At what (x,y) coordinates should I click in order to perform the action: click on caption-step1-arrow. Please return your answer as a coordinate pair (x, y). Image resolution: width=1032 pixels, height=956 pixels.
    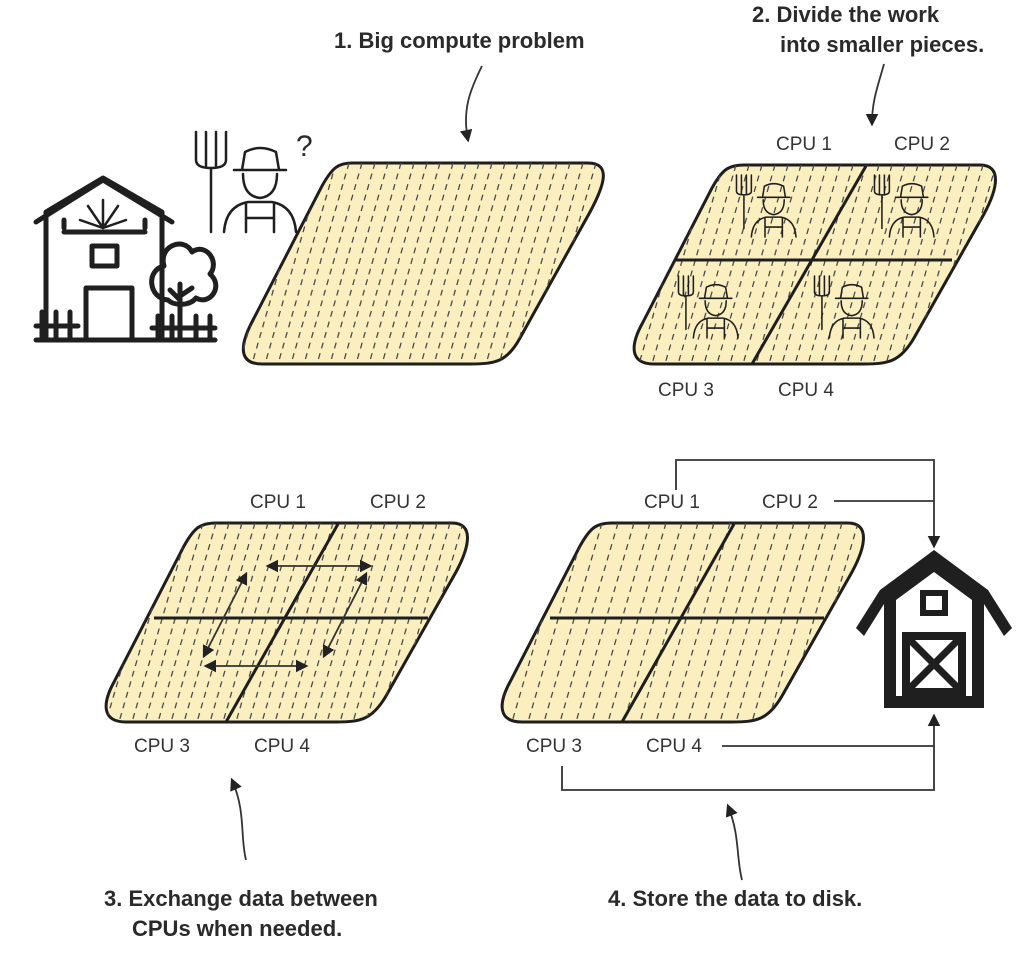
    Looking at the image, I should click on (471, 104).